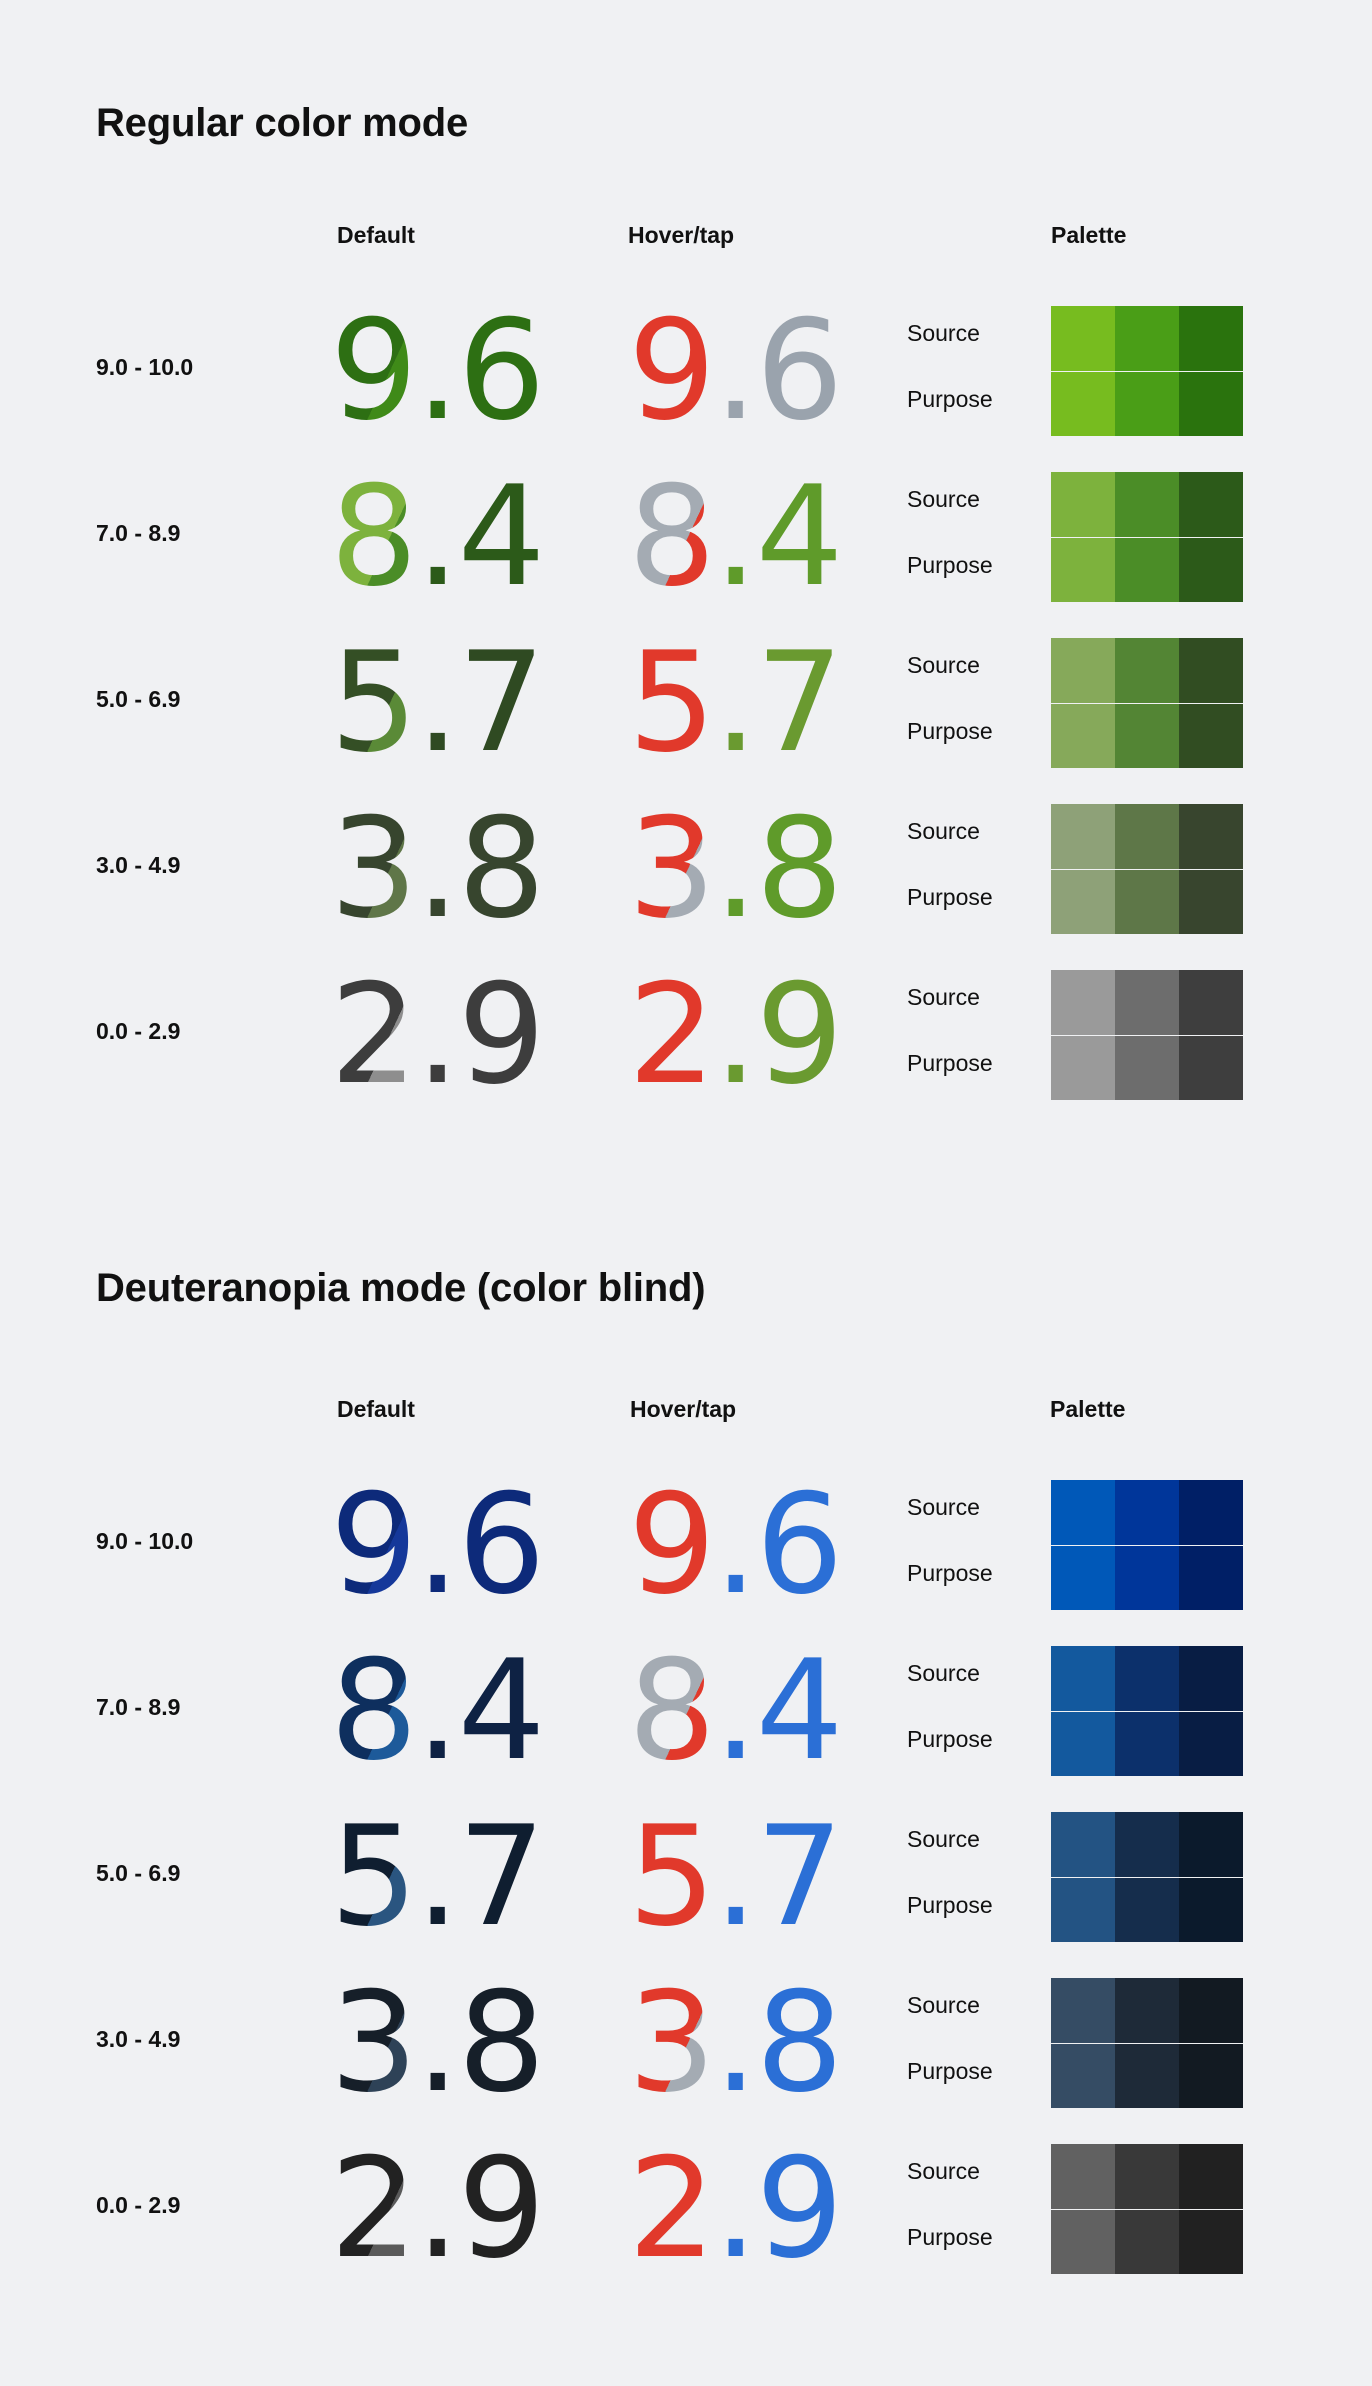 The height and width of the screenshot is (2386, 1372). I want to click on score-range-label: 9.0 - 10.0, so click(145, 1541).